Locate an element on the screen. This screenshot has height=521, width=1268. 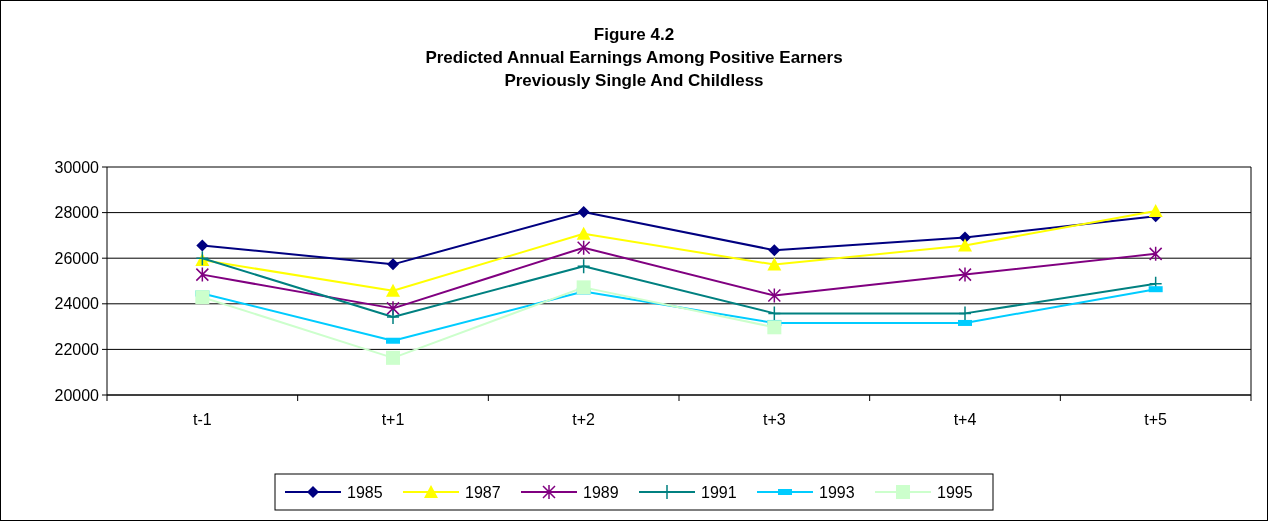
legend-label: 1989 is located at coordinates (601, 492).